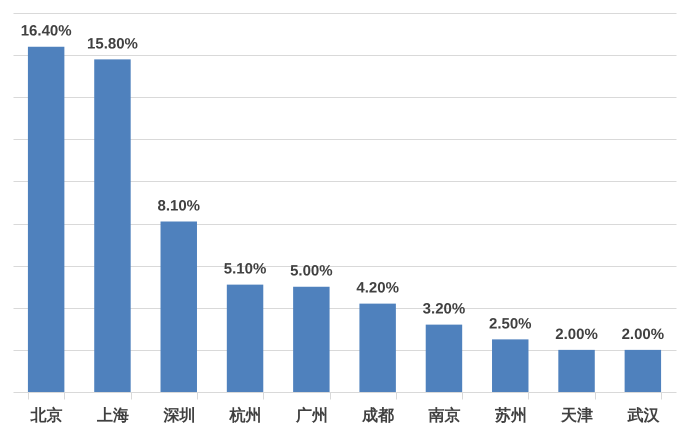 The image size is (686, 439). Describe the element at coordinates (179, 415) in the screenshot. I see `x-tick-label: 深圳` at that location.